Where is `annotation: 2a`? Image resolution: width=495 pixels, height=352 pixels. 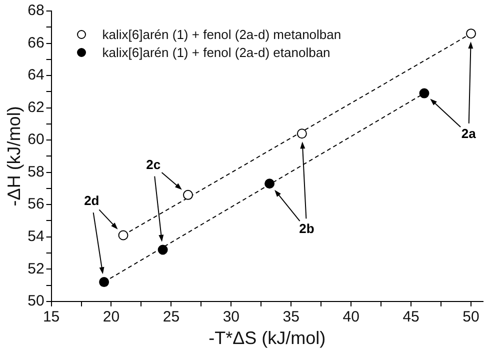
annotation: 2a is located at coordinates (469, 134).